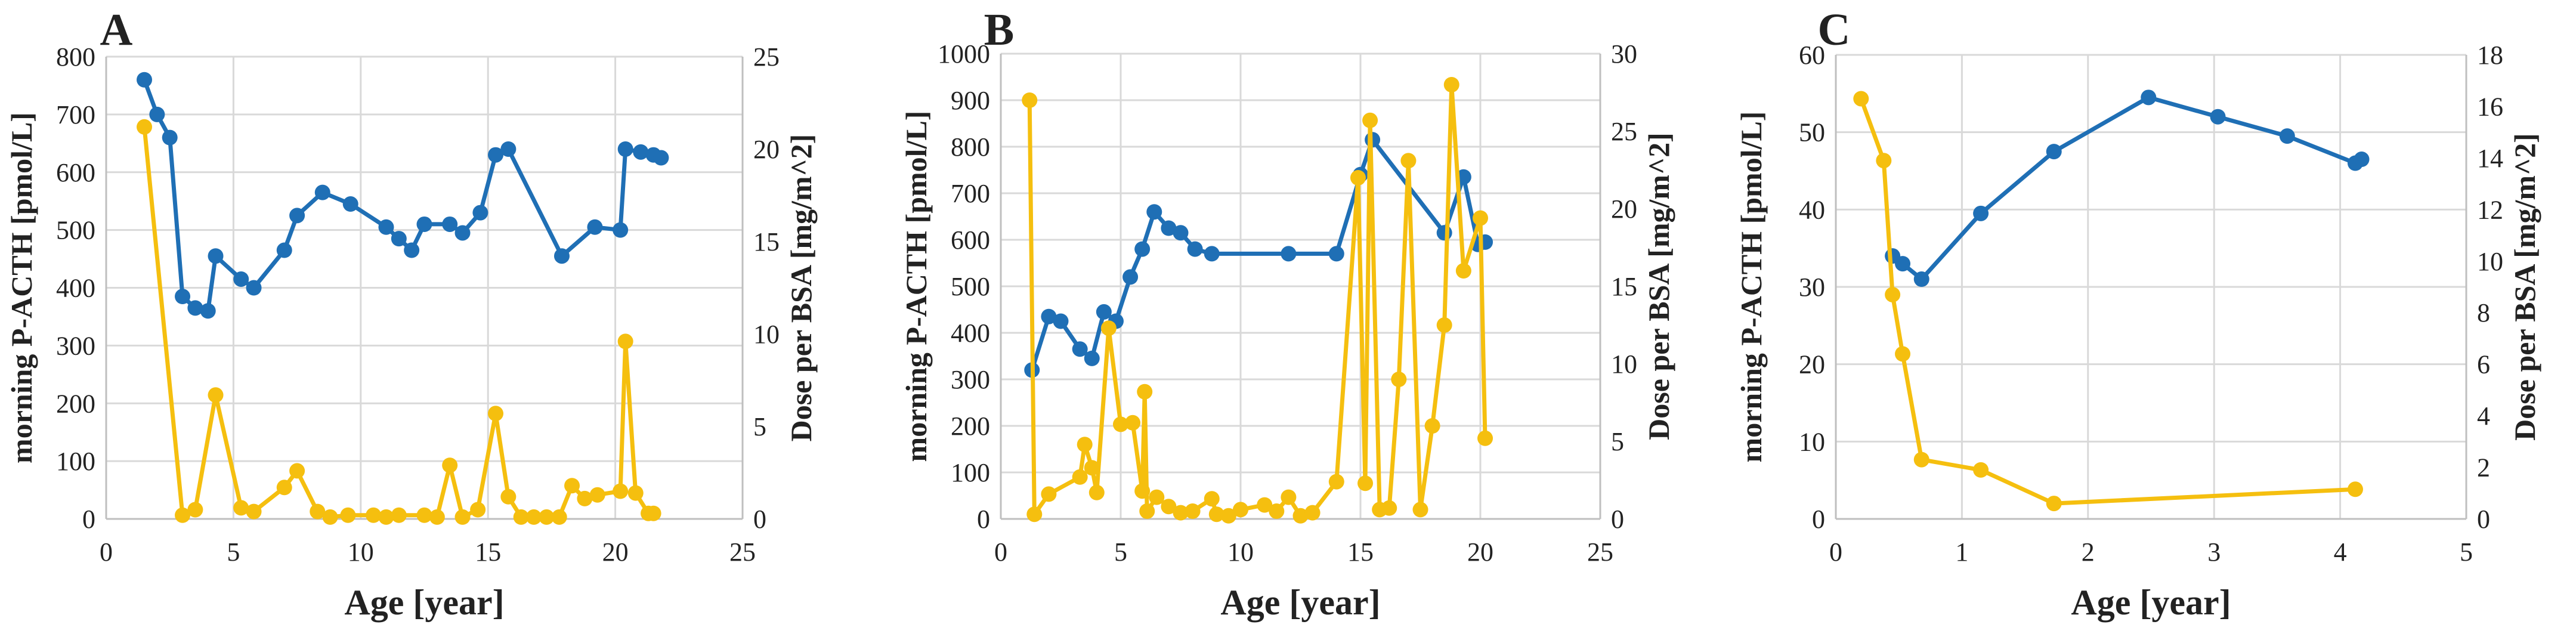 This screenshot has width=2576, height=640. What do you see at coordinates (2088, 552) in the screenshot?
I see `x-tick-label: 2` at bounding box center [2088, 552].